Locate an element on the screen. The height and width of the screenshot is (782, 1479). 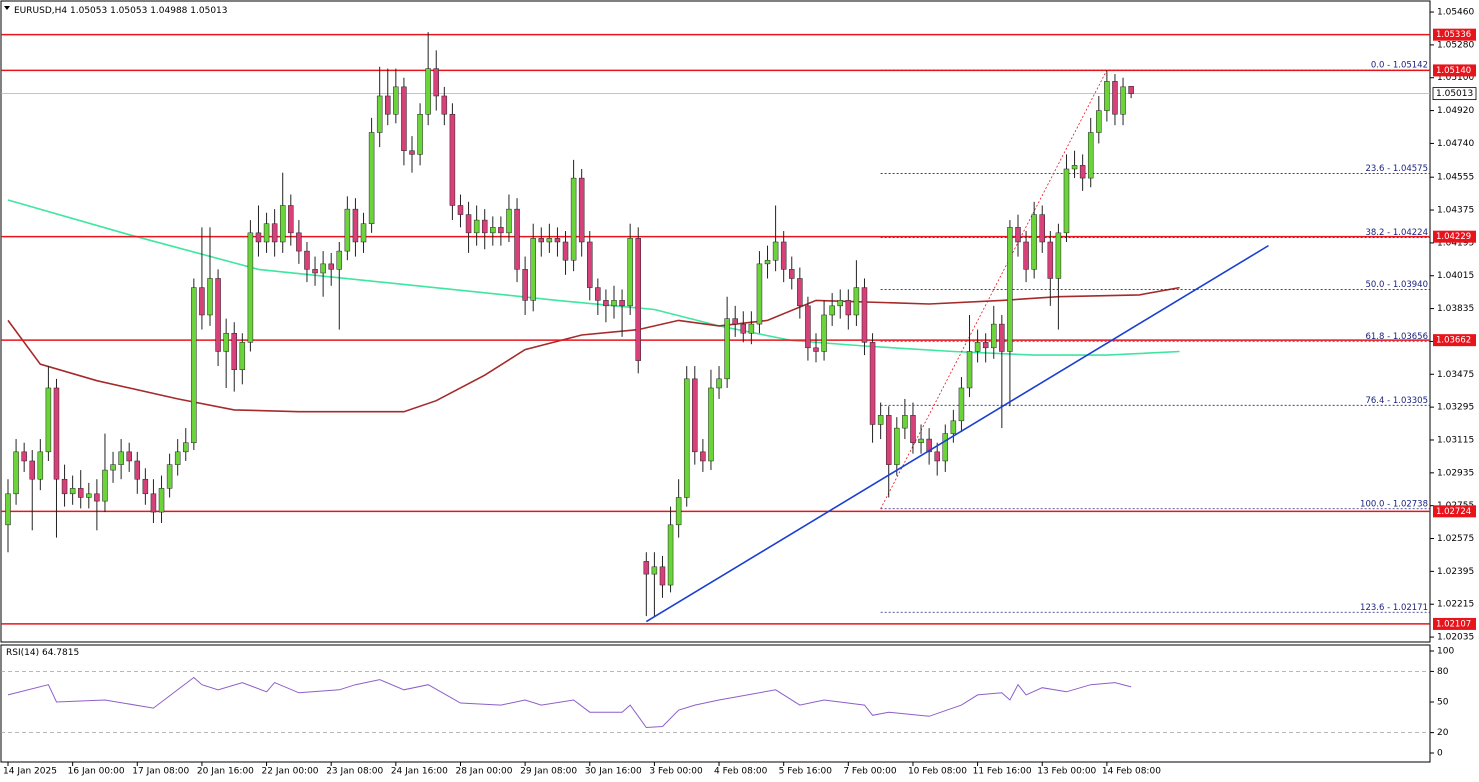
x-tick-label: 29 Jan 08:00 is located at coordinates (548, 772).